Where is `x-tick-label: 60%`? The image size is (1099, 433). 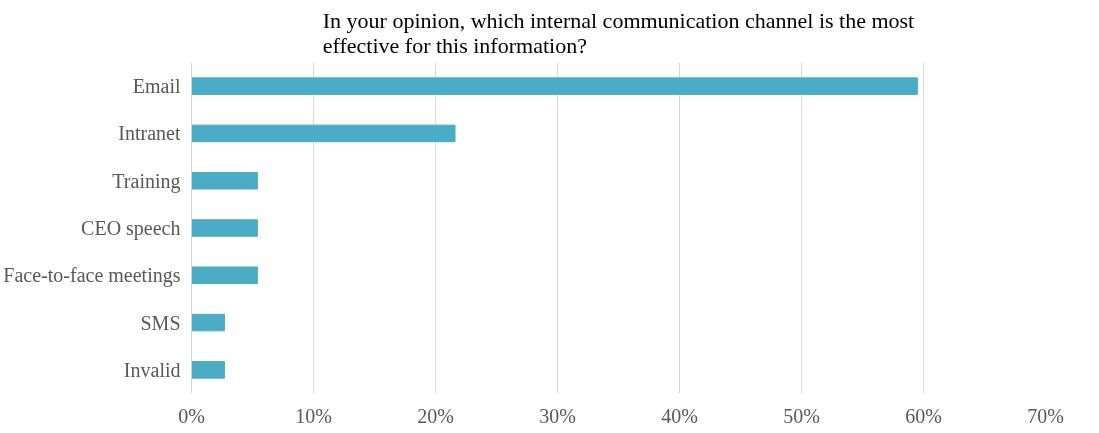 x-tick-label: 60% is located at coordinates (923, 415).